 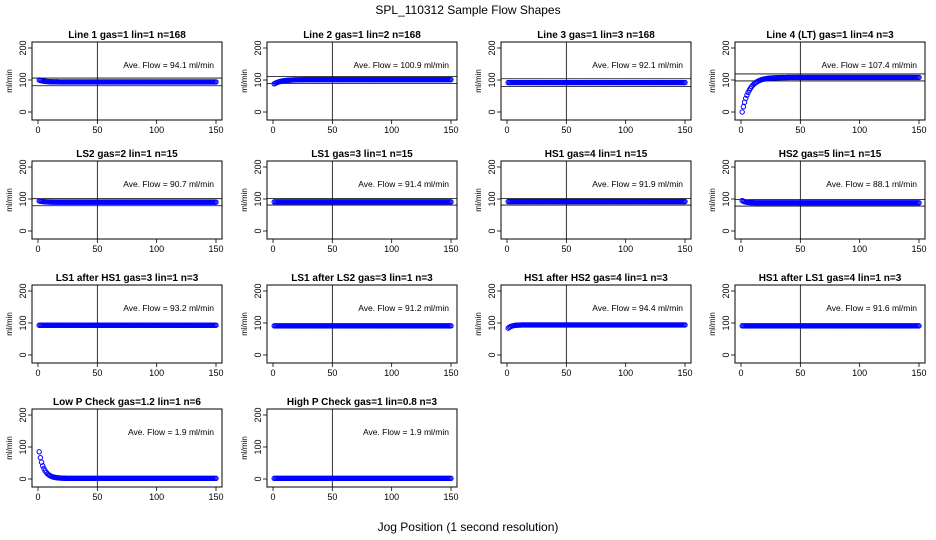 What do you see at coordinates (830, 154) in the screenshot?
I see `panel-title: HS2 gas=5 lin=1 n=15` at bounding box center [830, 154].